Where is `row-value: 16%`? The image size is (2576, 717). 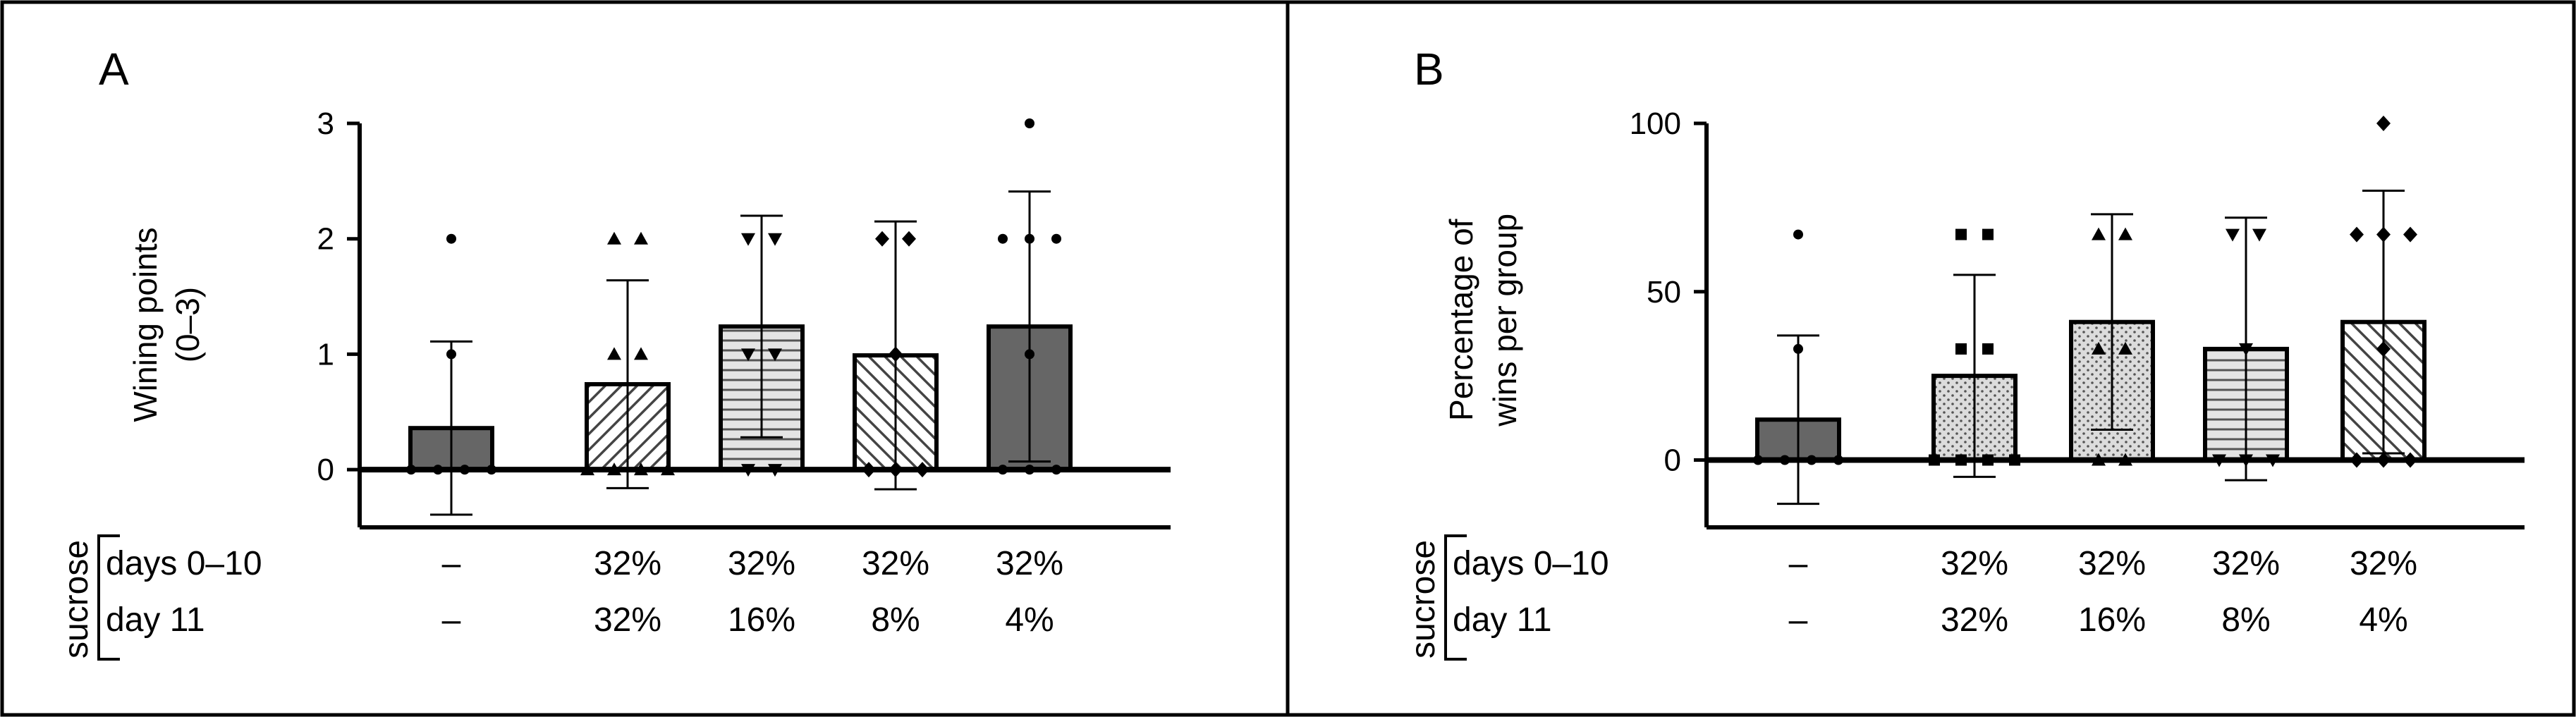
row-value: 16% is located at coordinates (2112, 620).